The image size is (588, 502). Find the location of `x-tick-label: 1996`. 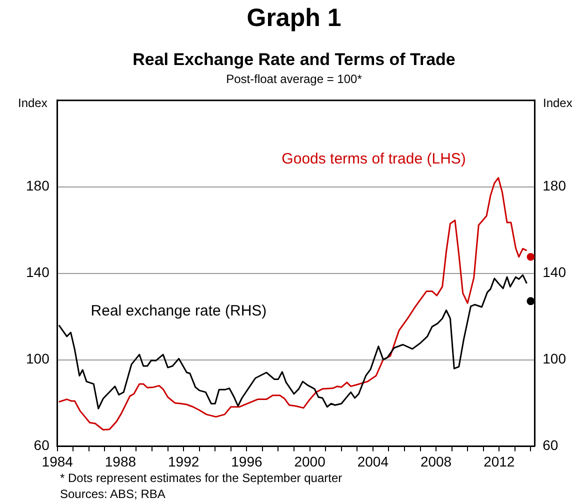

x-tick-label: 1996 is located at coordinates (246, 461).